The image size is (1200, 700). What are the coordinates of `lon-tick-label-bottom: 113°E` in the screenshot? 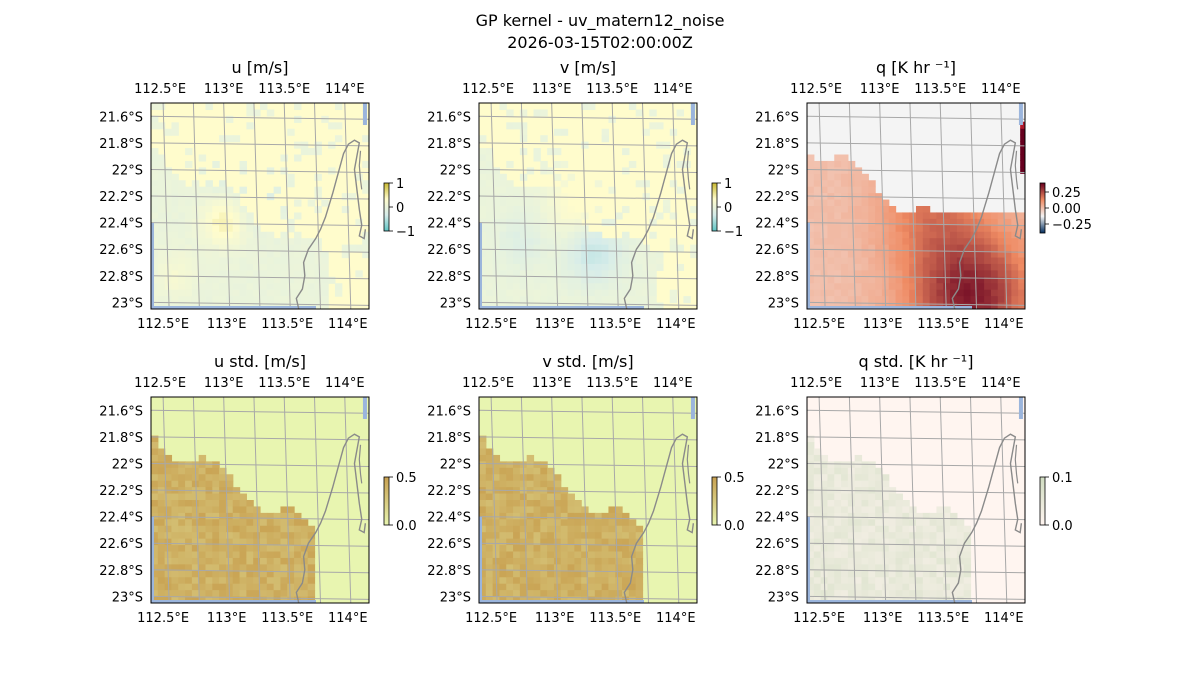 It's located at (555, 324).